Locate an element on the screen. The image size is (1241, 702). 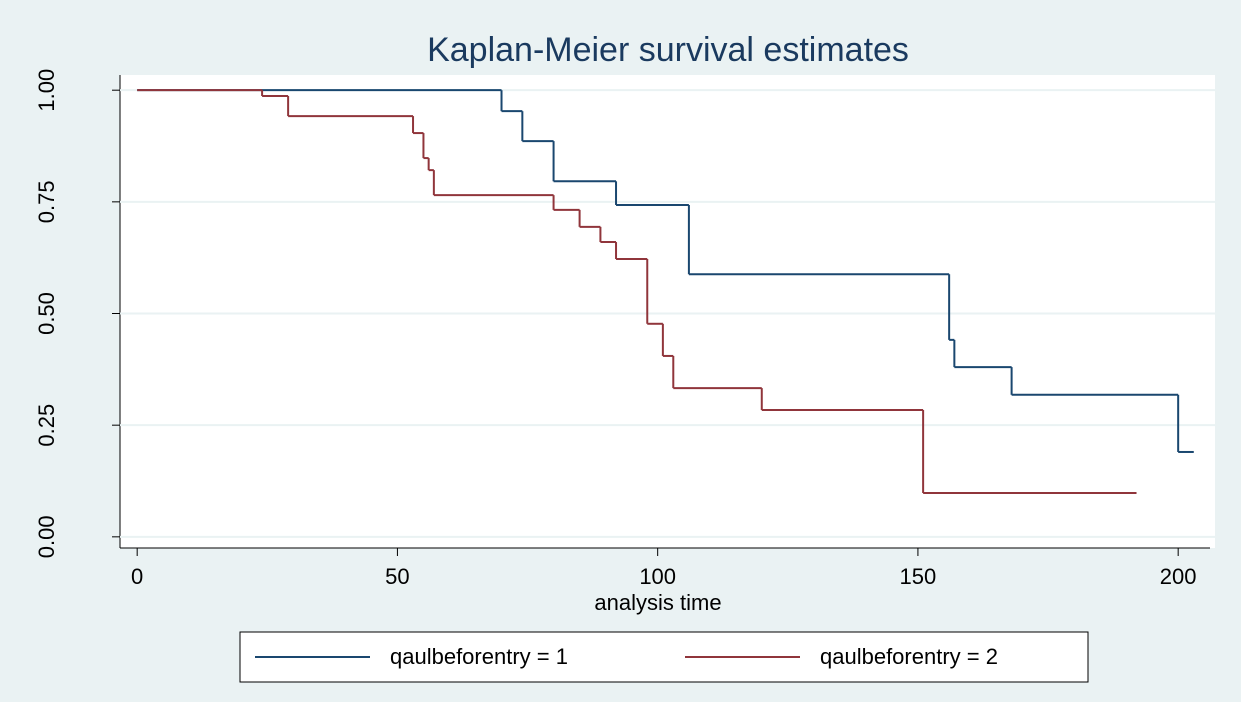
y-tick-label: 1.00 is located at coordinates (46, 90).